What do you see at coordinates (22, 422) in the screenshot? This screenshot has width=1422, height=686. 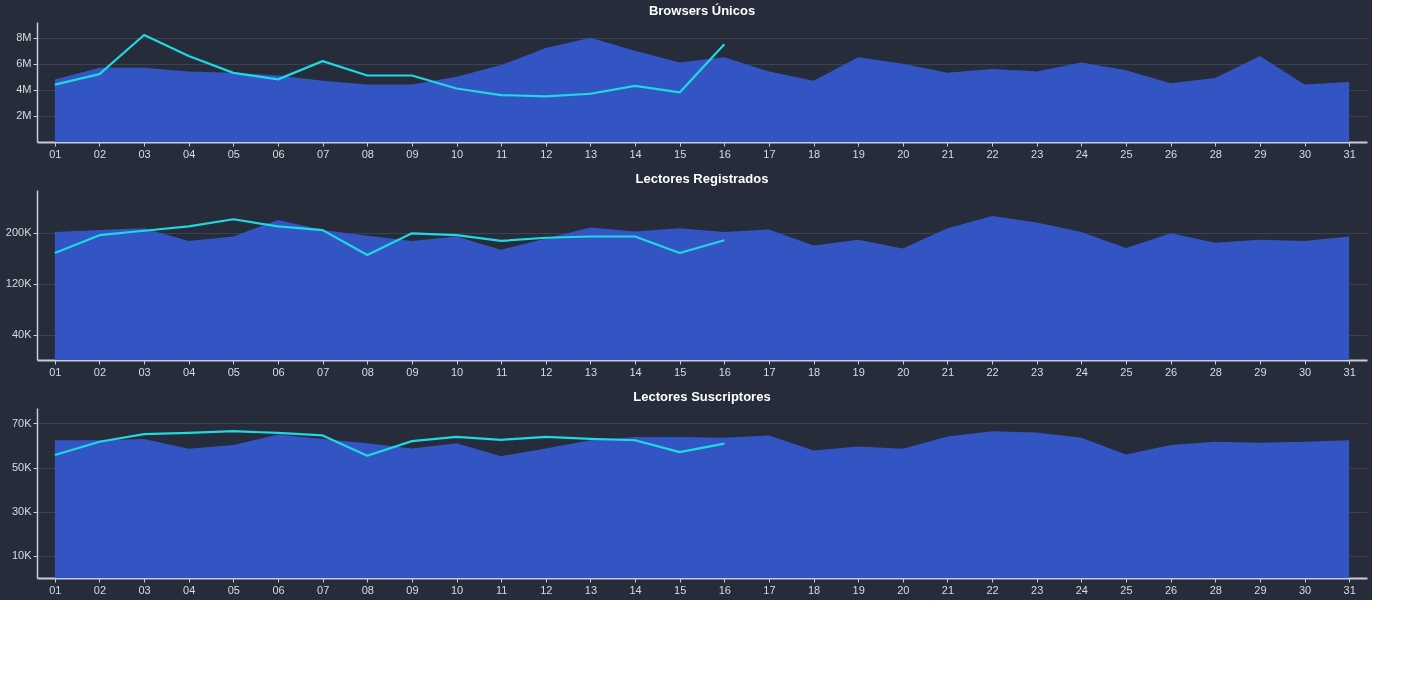 I see `y-tick-label: 70K` at bounding box center [22, 422].